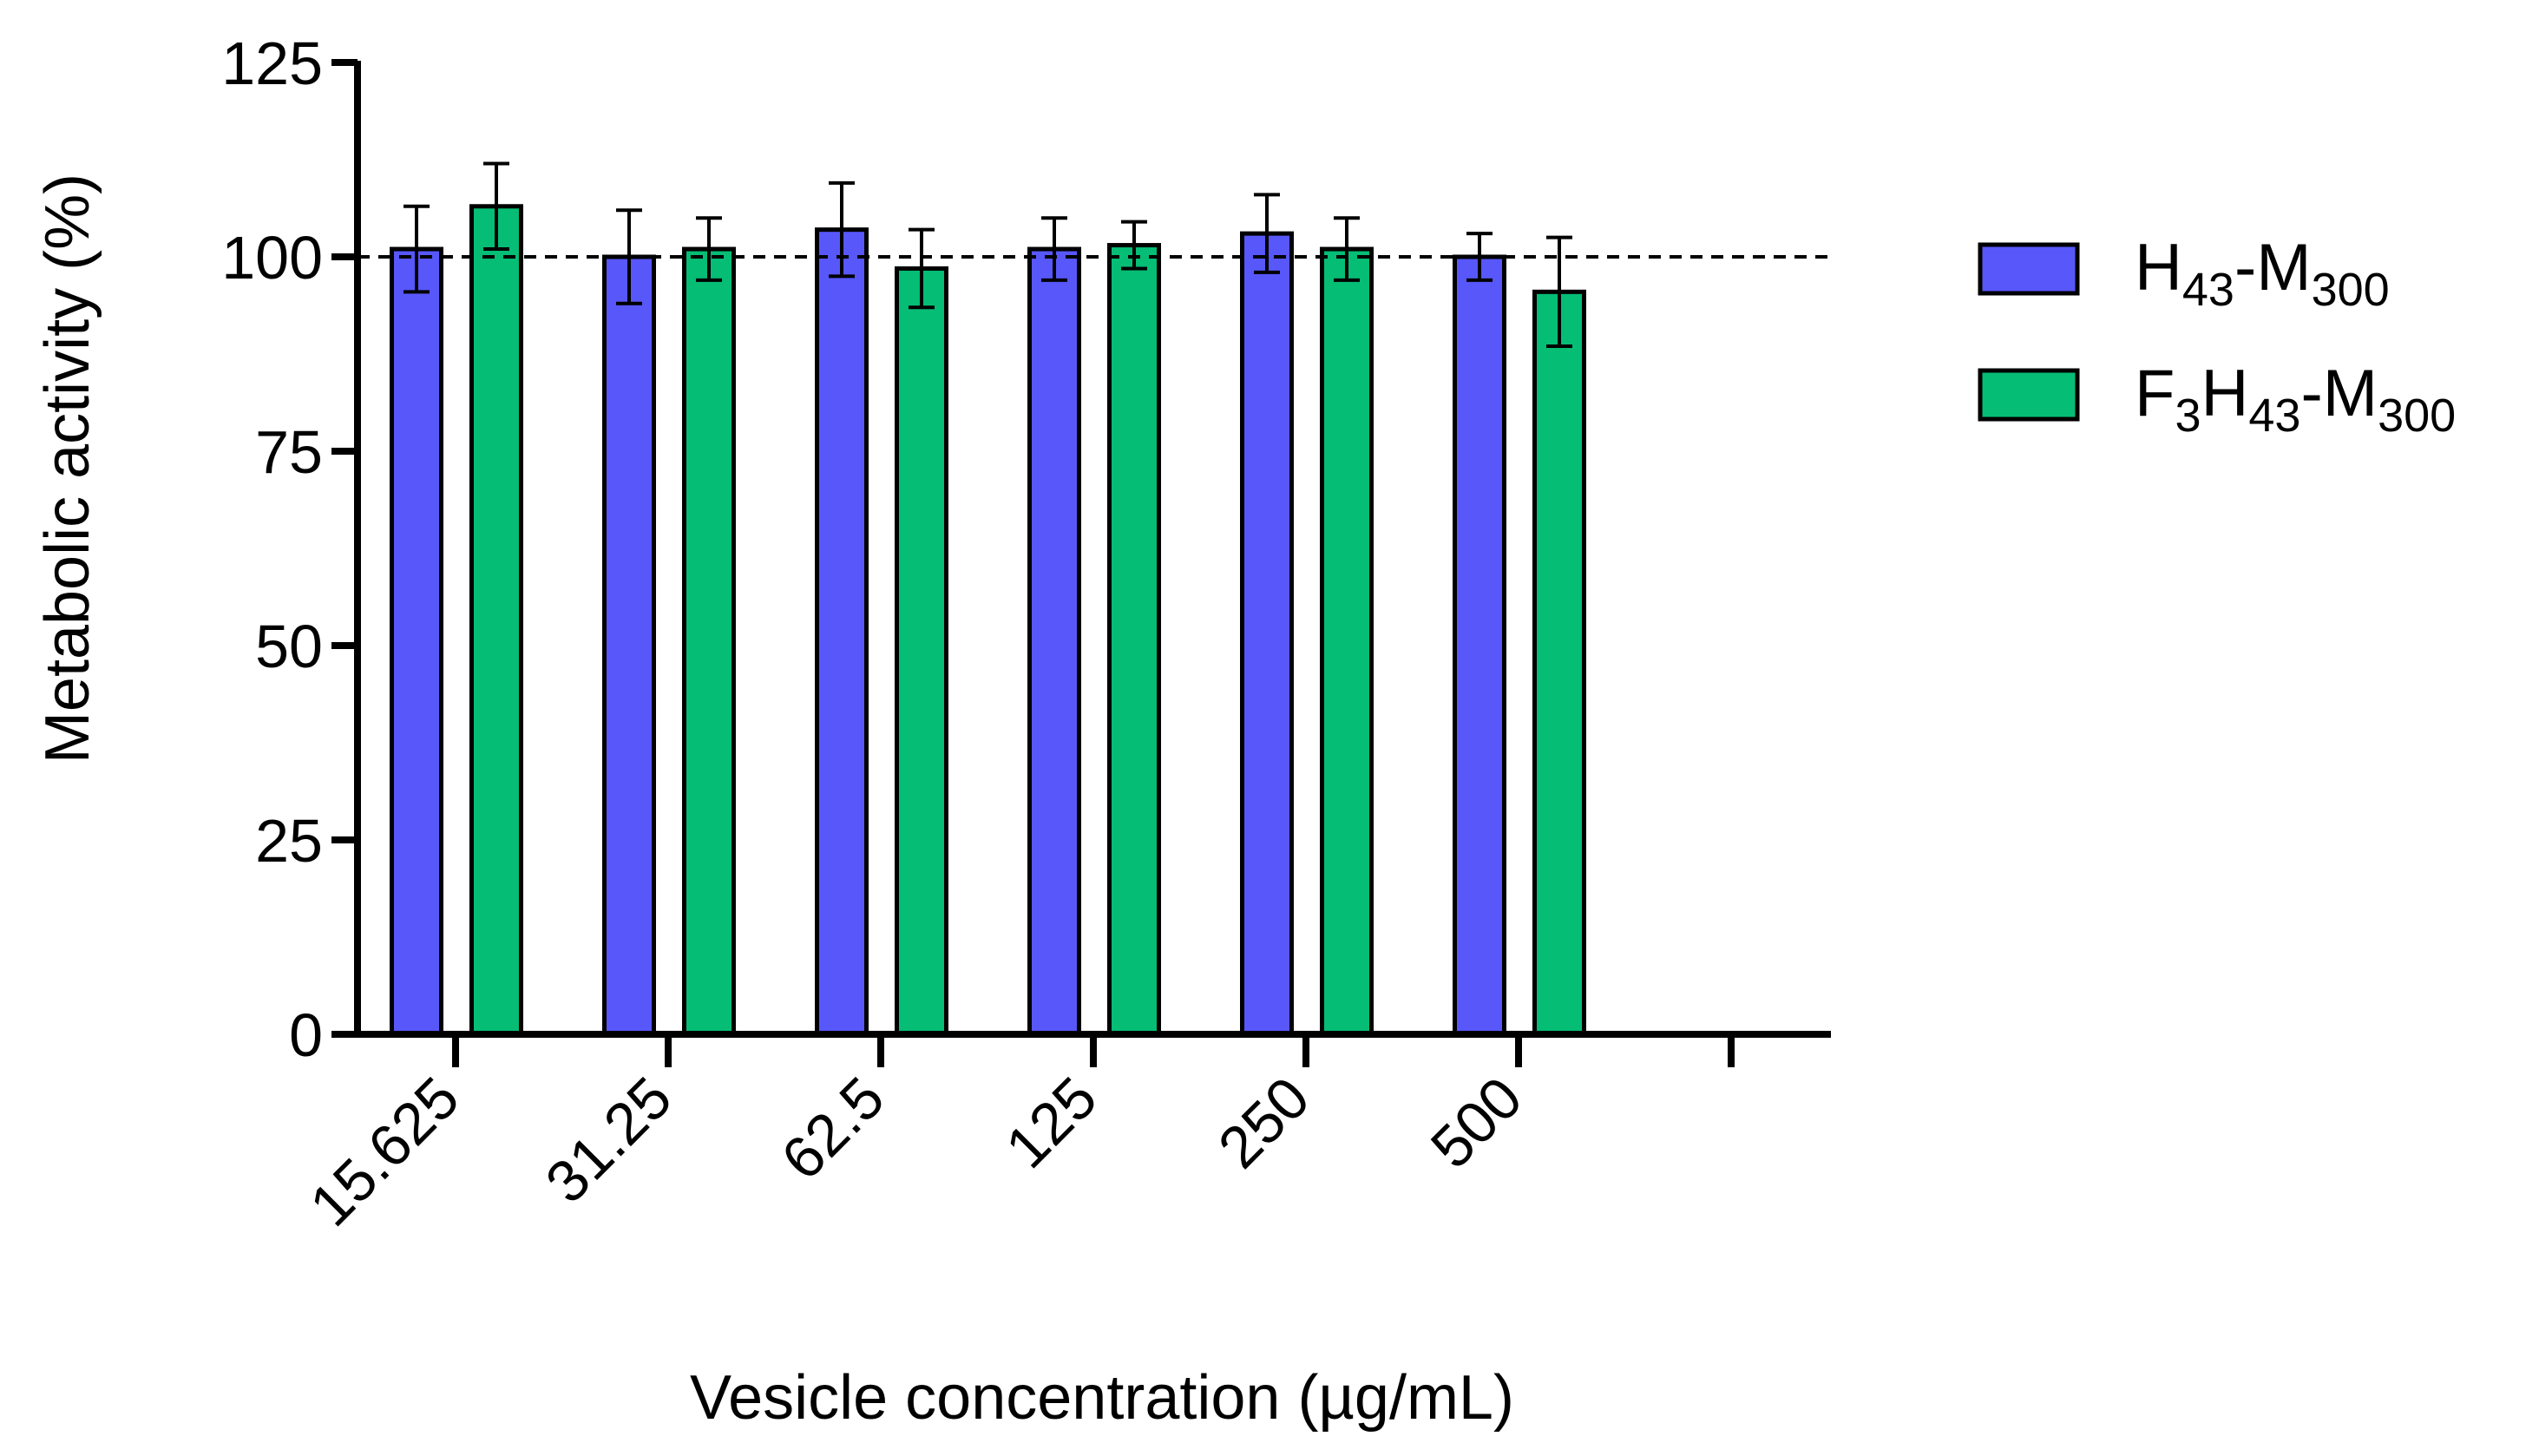  What do you see at coordinates (609, 1140) in the screenshot?
I see `x-tick-label: 31.25` at bounding box center [609, 1140].